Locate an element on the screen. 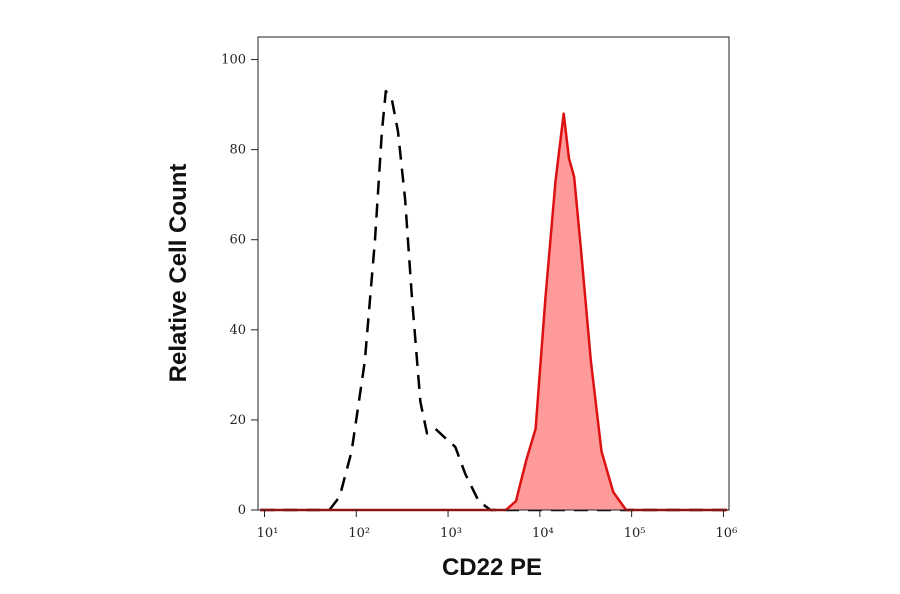 Image resolution: width=900 pixels, height=594 pixels. x-tick-label: 10⁴ is located at coordinates (543, 533).